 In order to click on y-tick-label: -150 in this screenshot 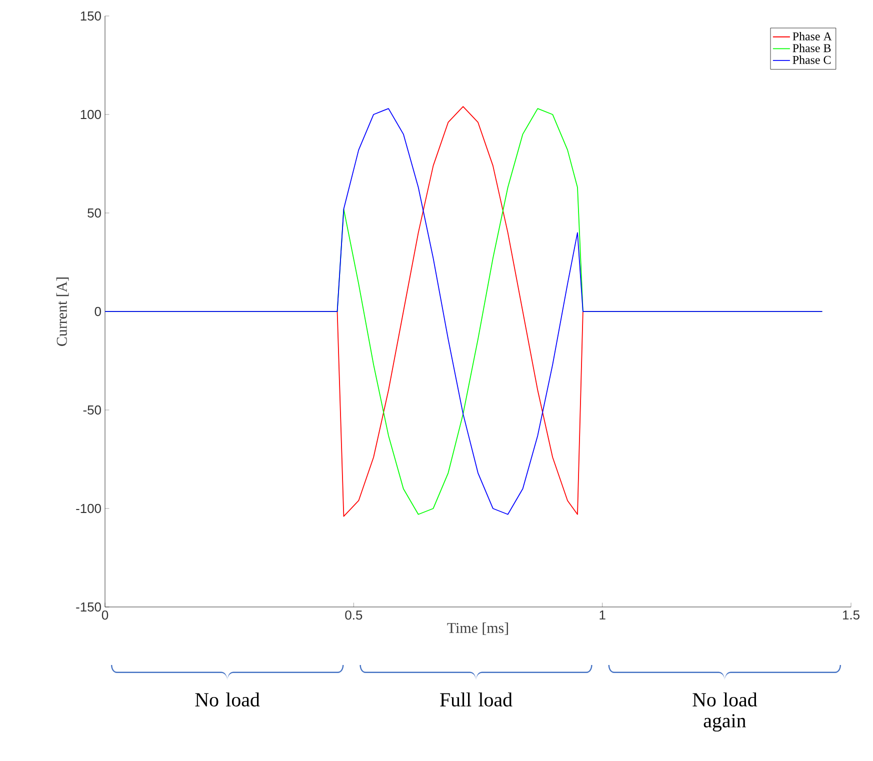, I will do `click(88, 607)`.